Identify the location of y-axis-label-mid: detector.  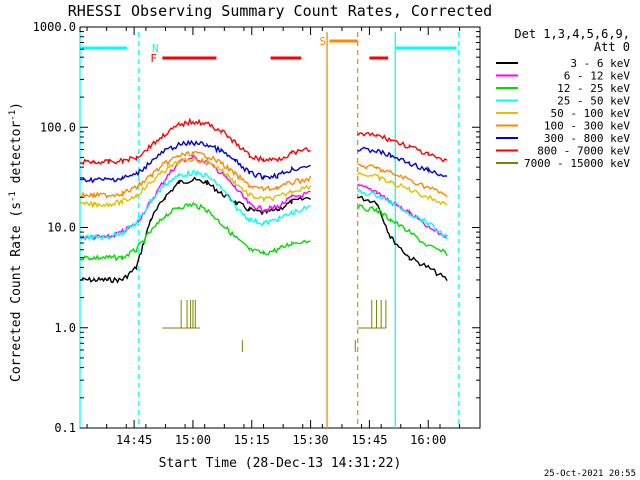
(16, 156).